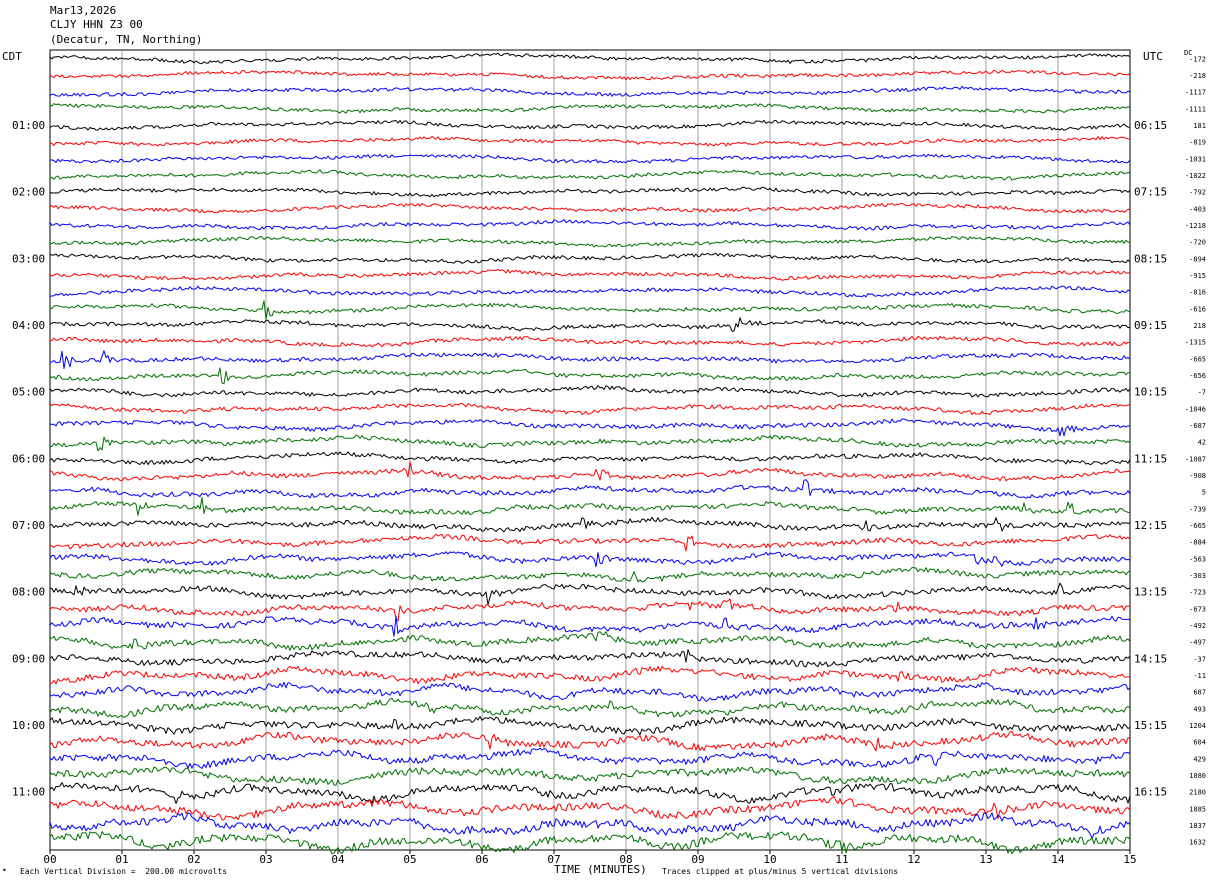 Image resolution: width=1210 pixels, height=886 pixels. Describe the element at coordinates (49, 859) in the screenshot. I see `x-tick-label: 00` at that location.